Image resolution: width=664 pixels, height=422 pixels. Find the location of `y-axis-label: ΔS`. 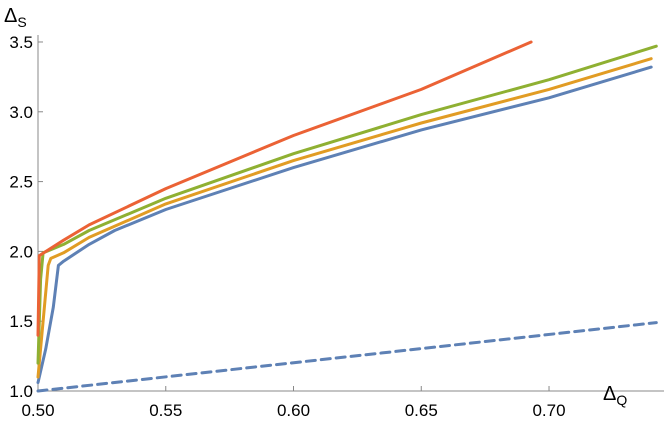

y-axis-label: ΔS is located at coordinates (15, 17).